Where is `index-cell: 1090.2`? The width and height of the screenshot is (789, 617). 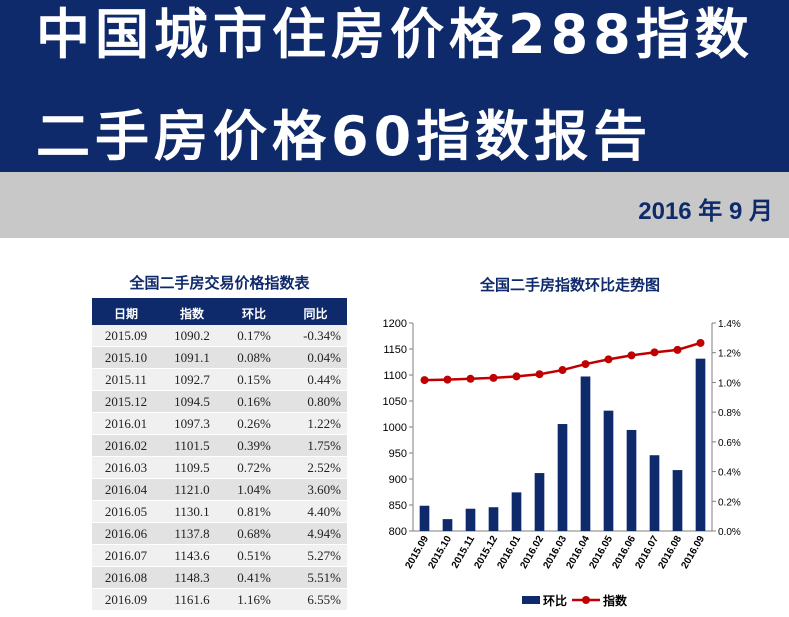
index-cell: 1090.2 is located at coordinates (192, 336).